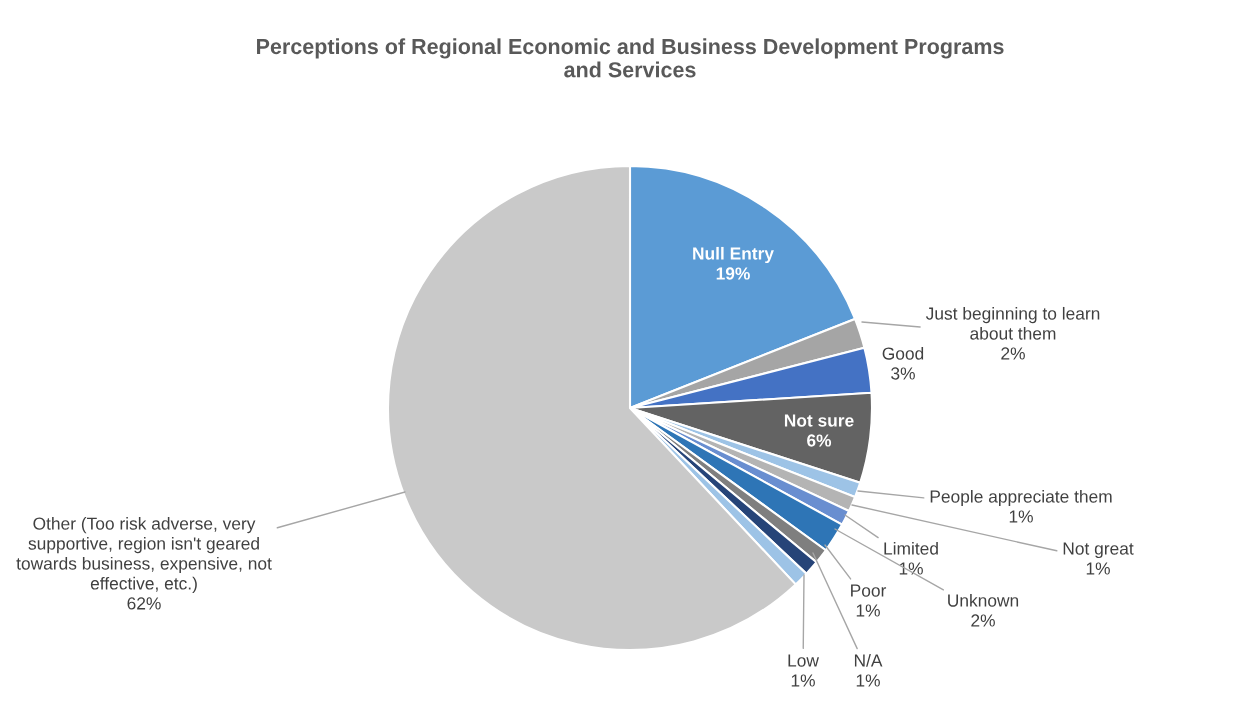  I want to click on slice-label: Null Entry, so click(733, 255).